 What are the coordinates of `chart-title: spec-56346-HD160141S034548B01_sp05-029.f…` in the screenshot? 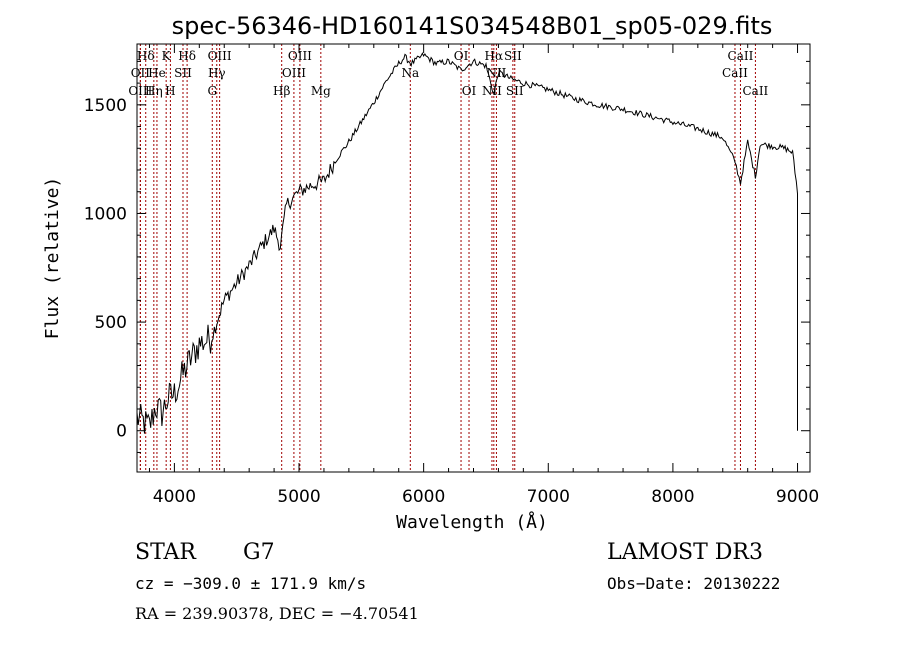 It's located at (472, 26).